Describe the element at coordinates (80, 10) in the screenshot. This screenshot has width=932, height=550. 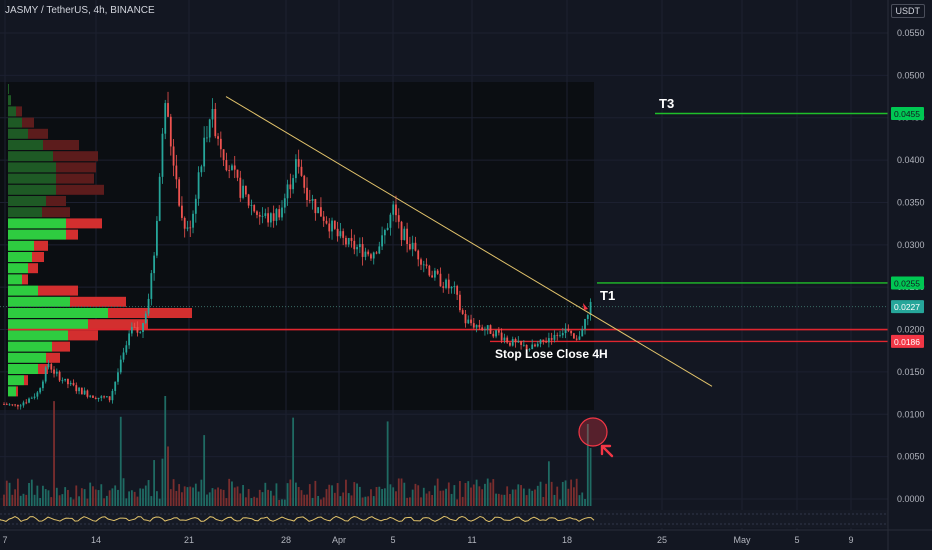
I see `chart-title: JASMY / TetherUS, 4h, BINANCE` at that location.